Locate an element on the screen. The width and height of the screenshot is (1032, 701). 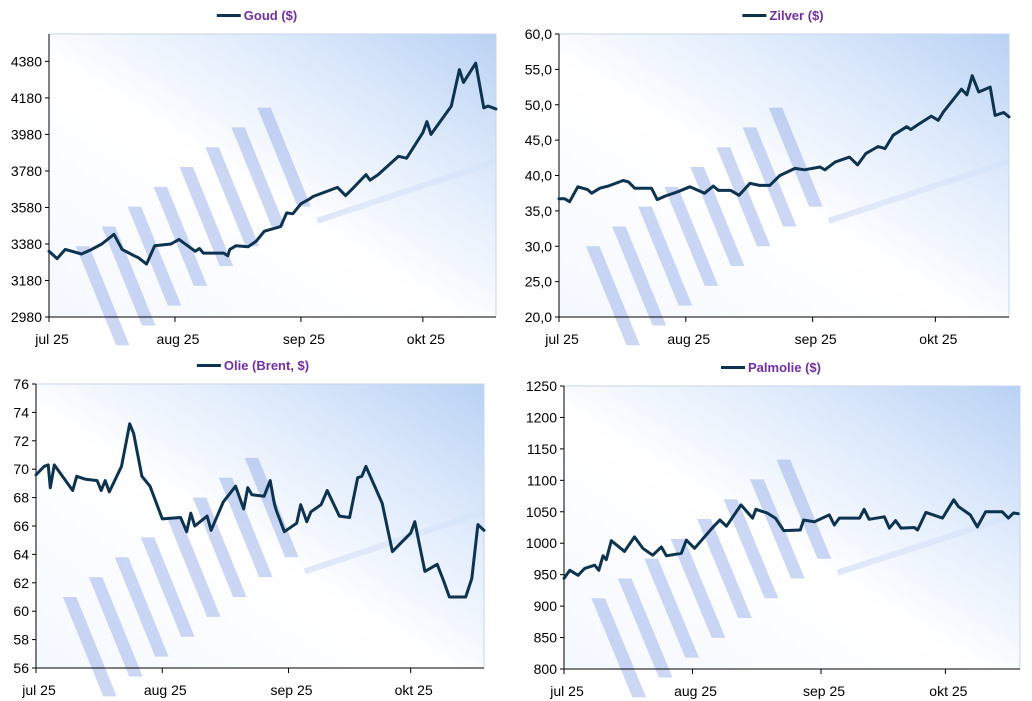
y-tick-label: 900 is located at coordinates (546, 606).